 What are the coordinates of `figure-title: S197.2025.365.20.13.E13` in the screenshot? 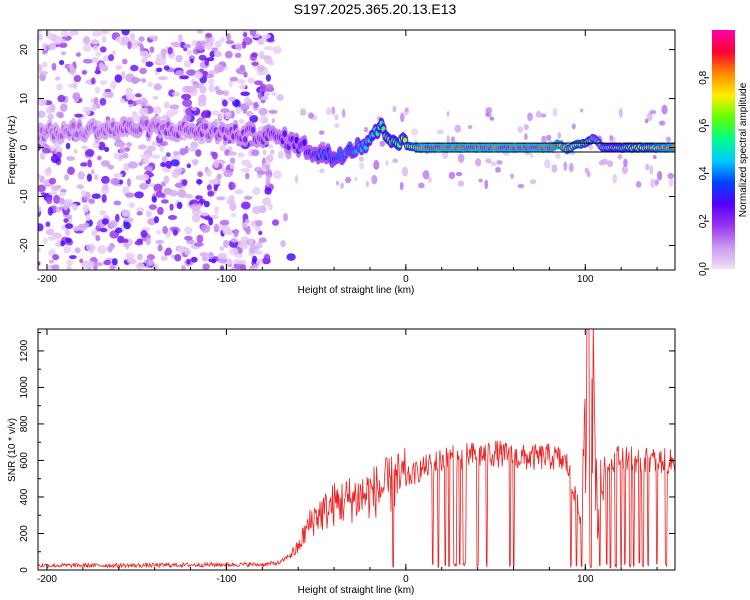 It's located at (375, 9).